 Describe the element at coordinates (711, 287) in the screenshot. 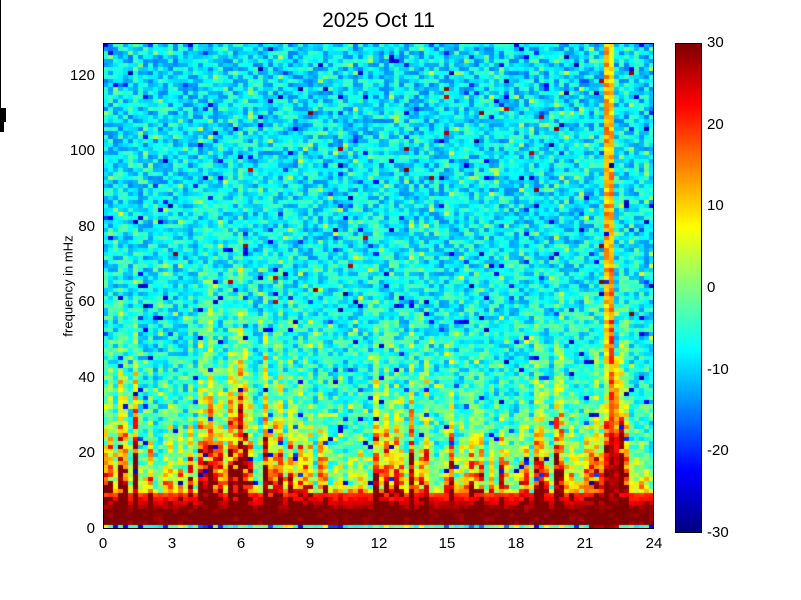

I see `colorbar-tick-label: 0` at that location.